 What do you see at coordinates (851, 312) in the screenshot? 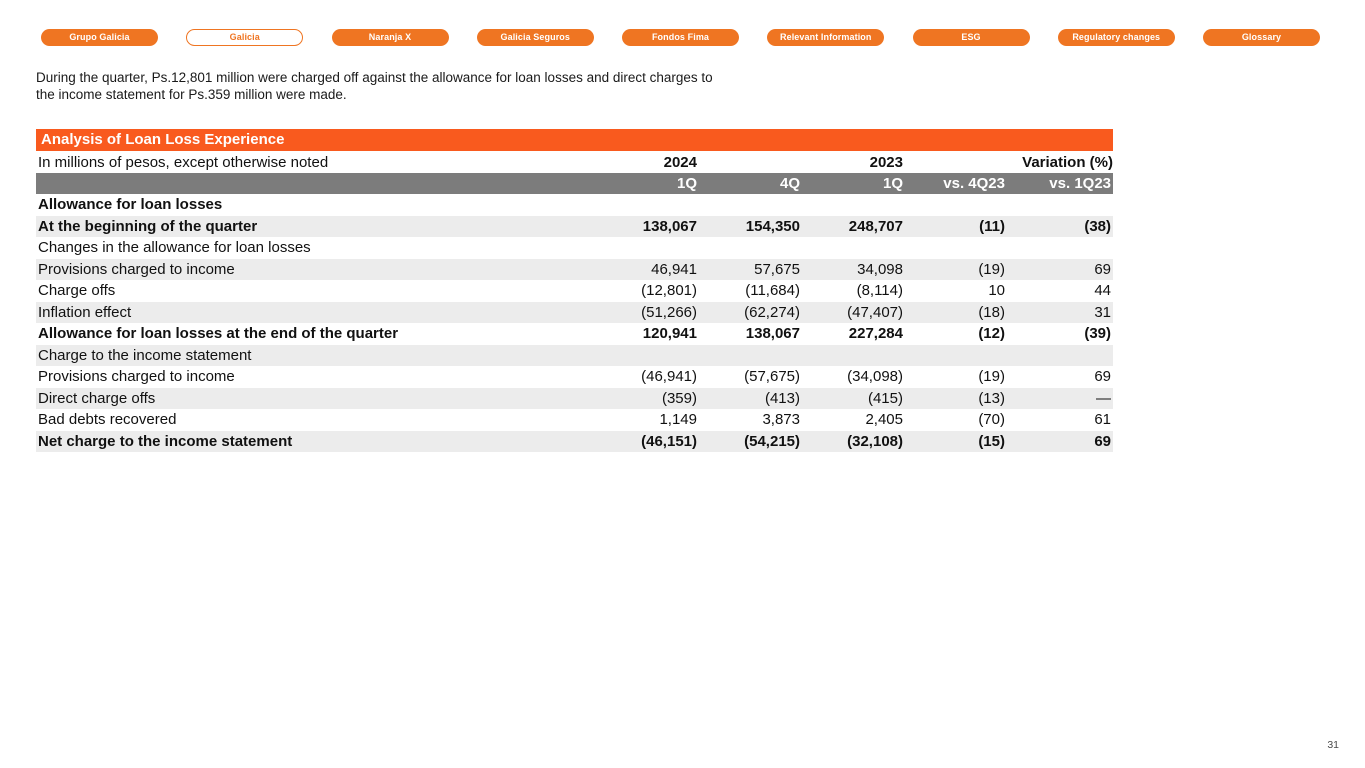
I see `row-value: (47,407)` at bounding box center [851, 312].